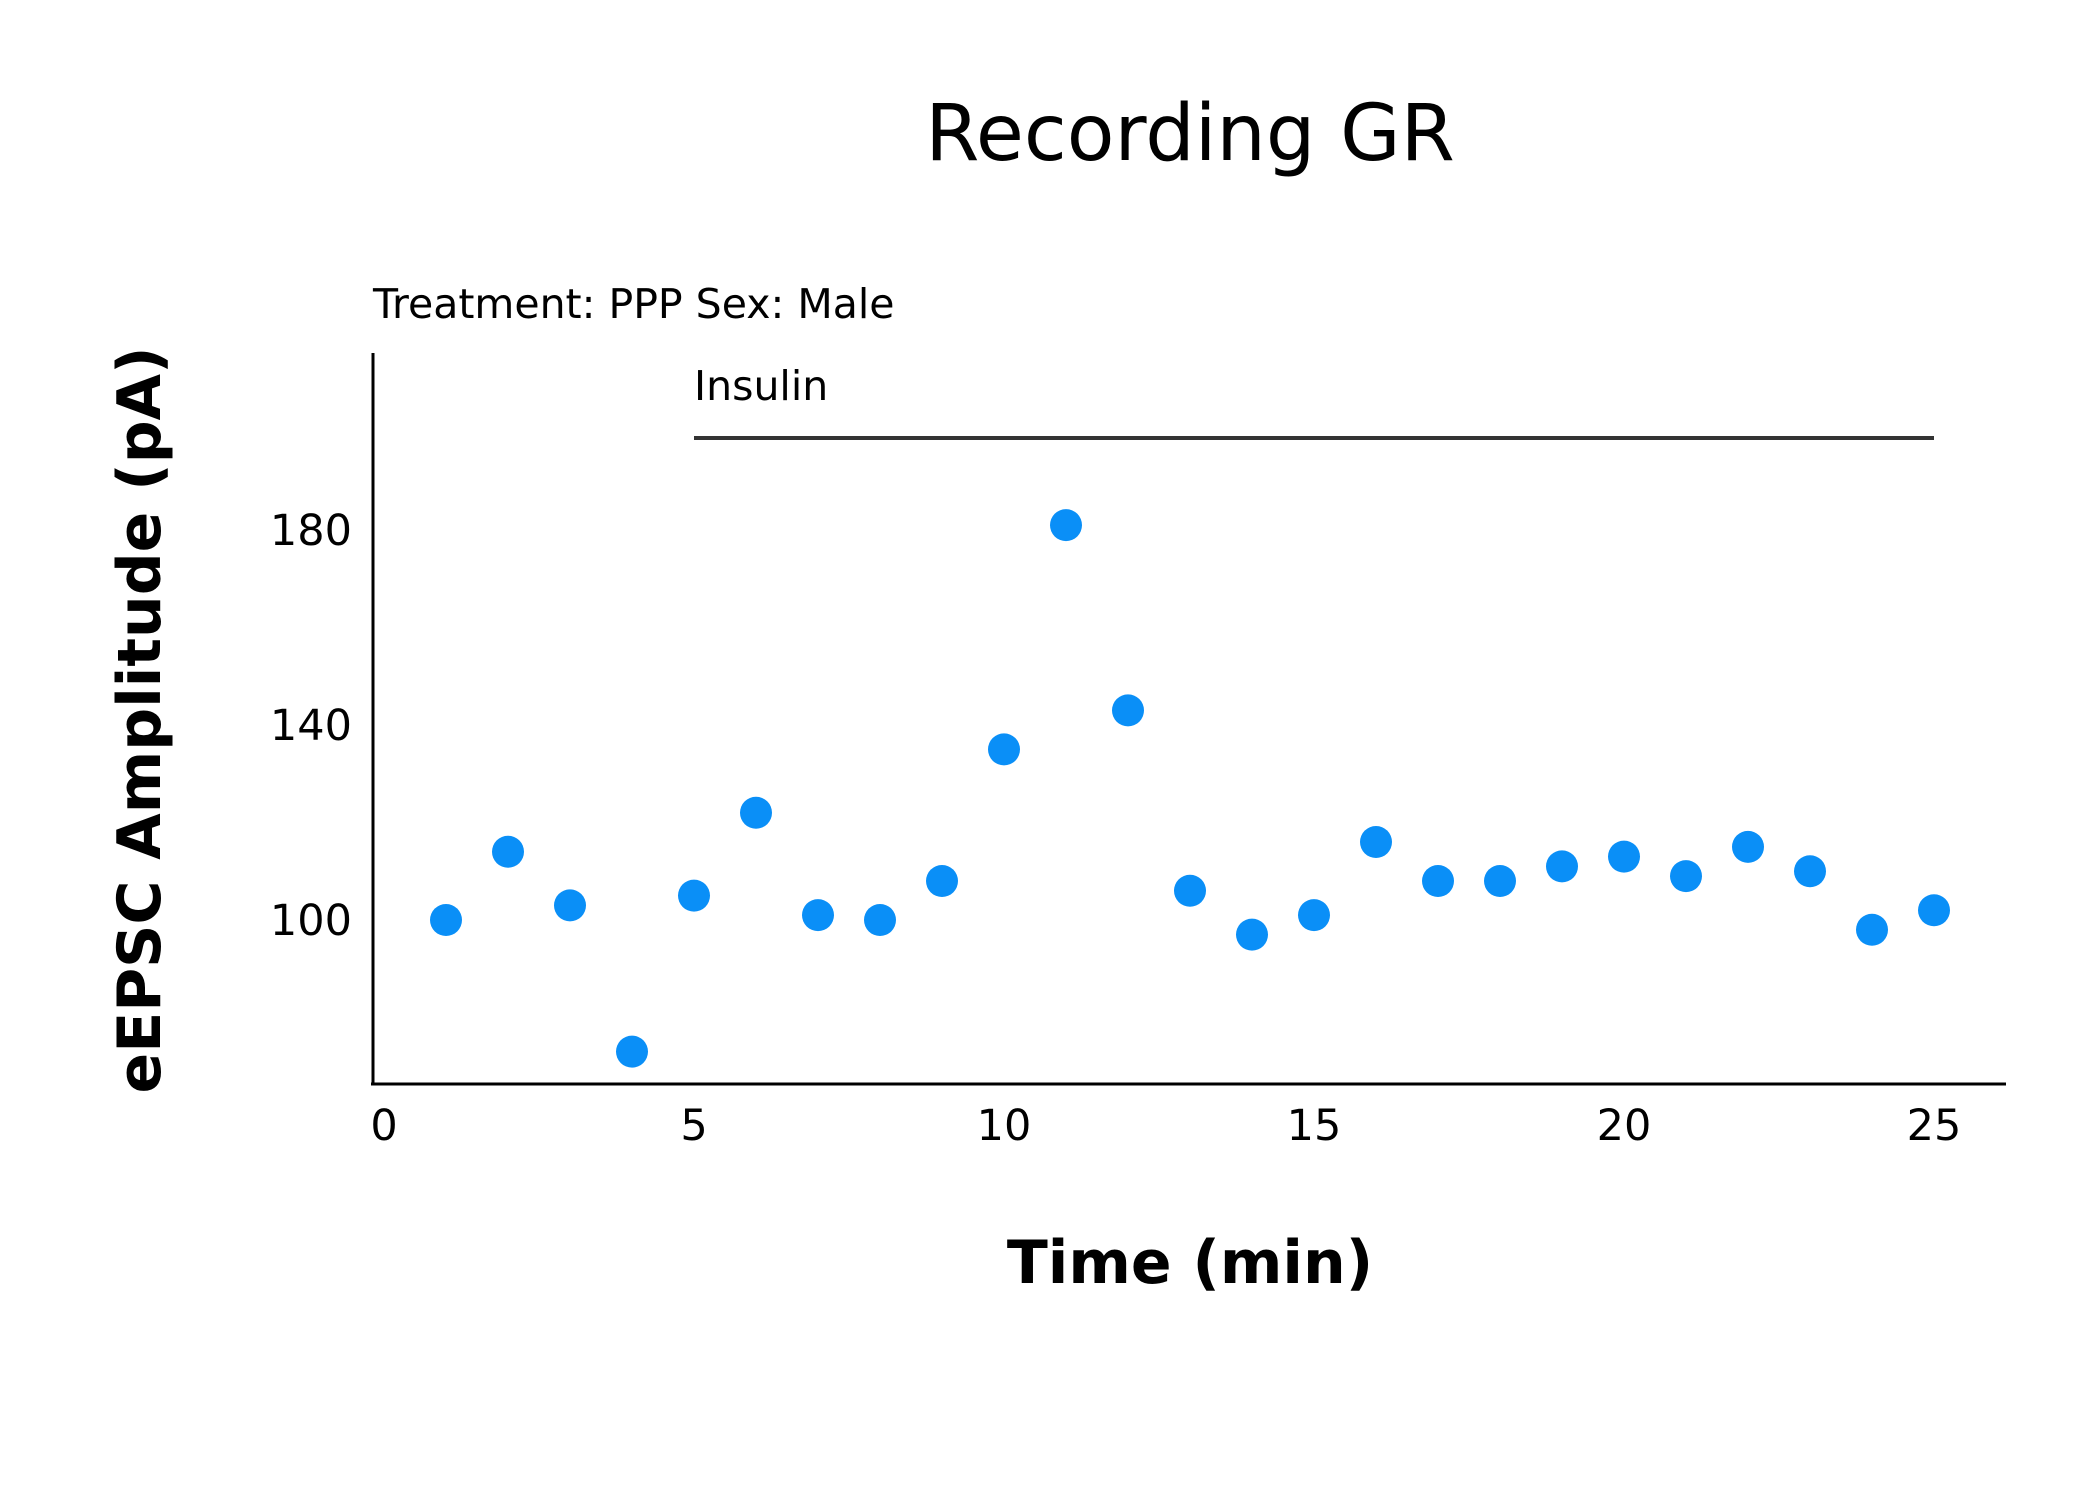 Image resolution: width=2100 pixels, height=1500 pixels. I want to click on x-tick-label: 0, so click(383, 1126).